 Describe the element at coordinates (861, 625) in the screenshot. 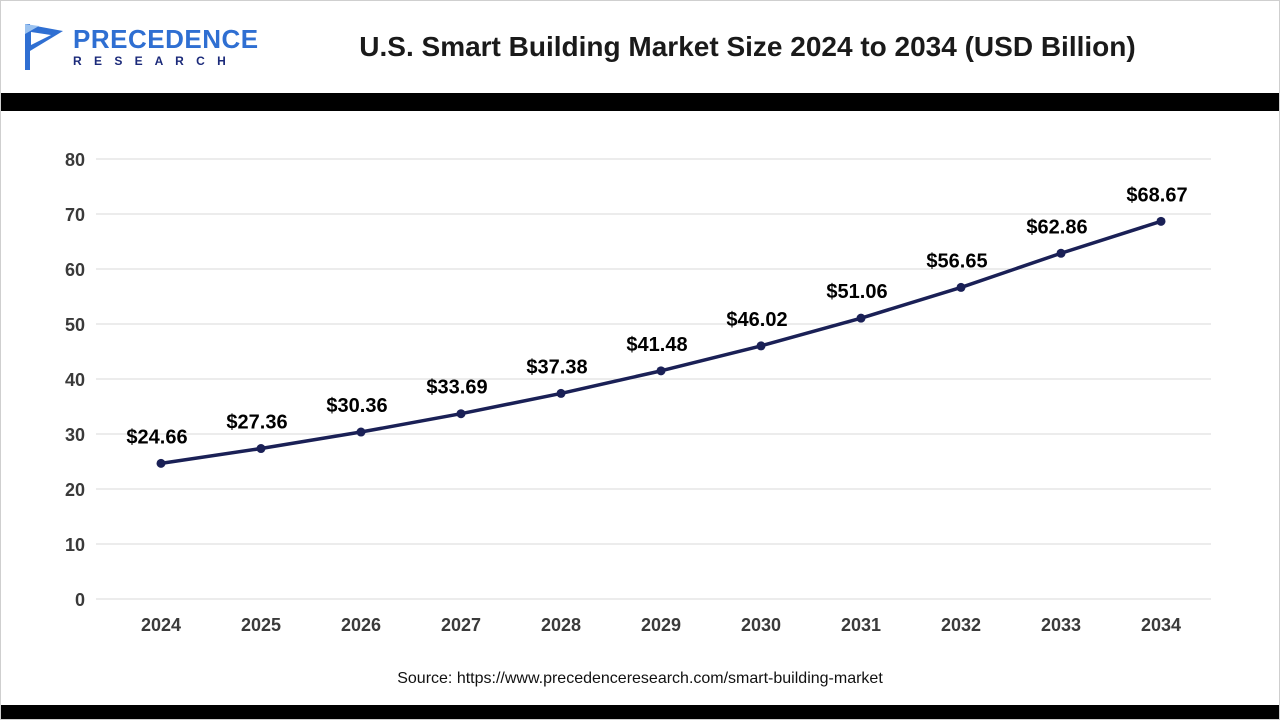

I see `x-tick-label: 2031` at that location.